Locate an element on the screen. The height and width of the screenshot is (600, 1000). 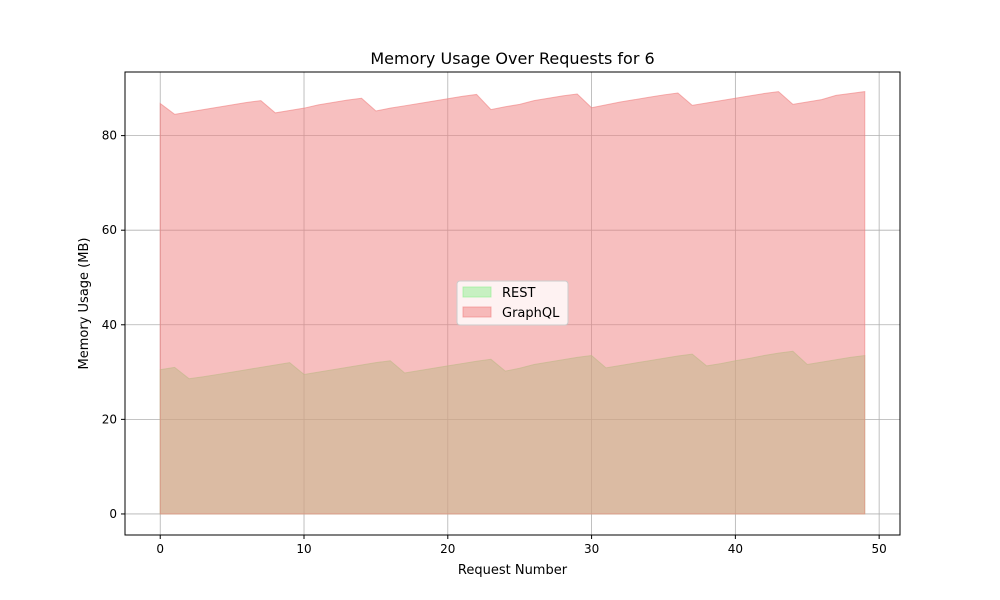
y-tick-label: 40 is located at coordinates (109, 325).